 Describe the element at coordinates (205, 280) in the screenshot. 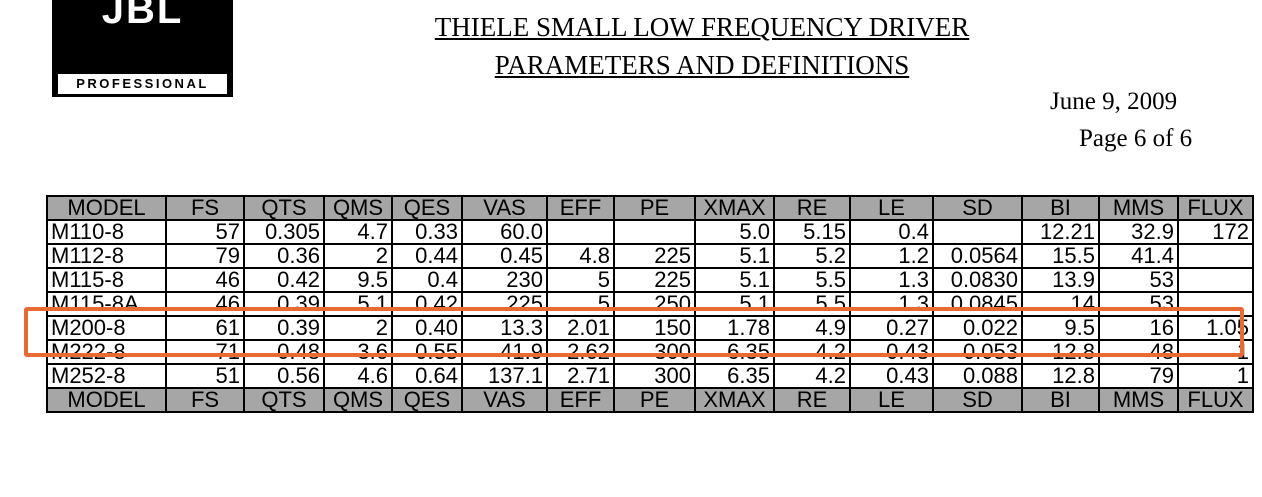

I see `cell-fs: 46` at that location.